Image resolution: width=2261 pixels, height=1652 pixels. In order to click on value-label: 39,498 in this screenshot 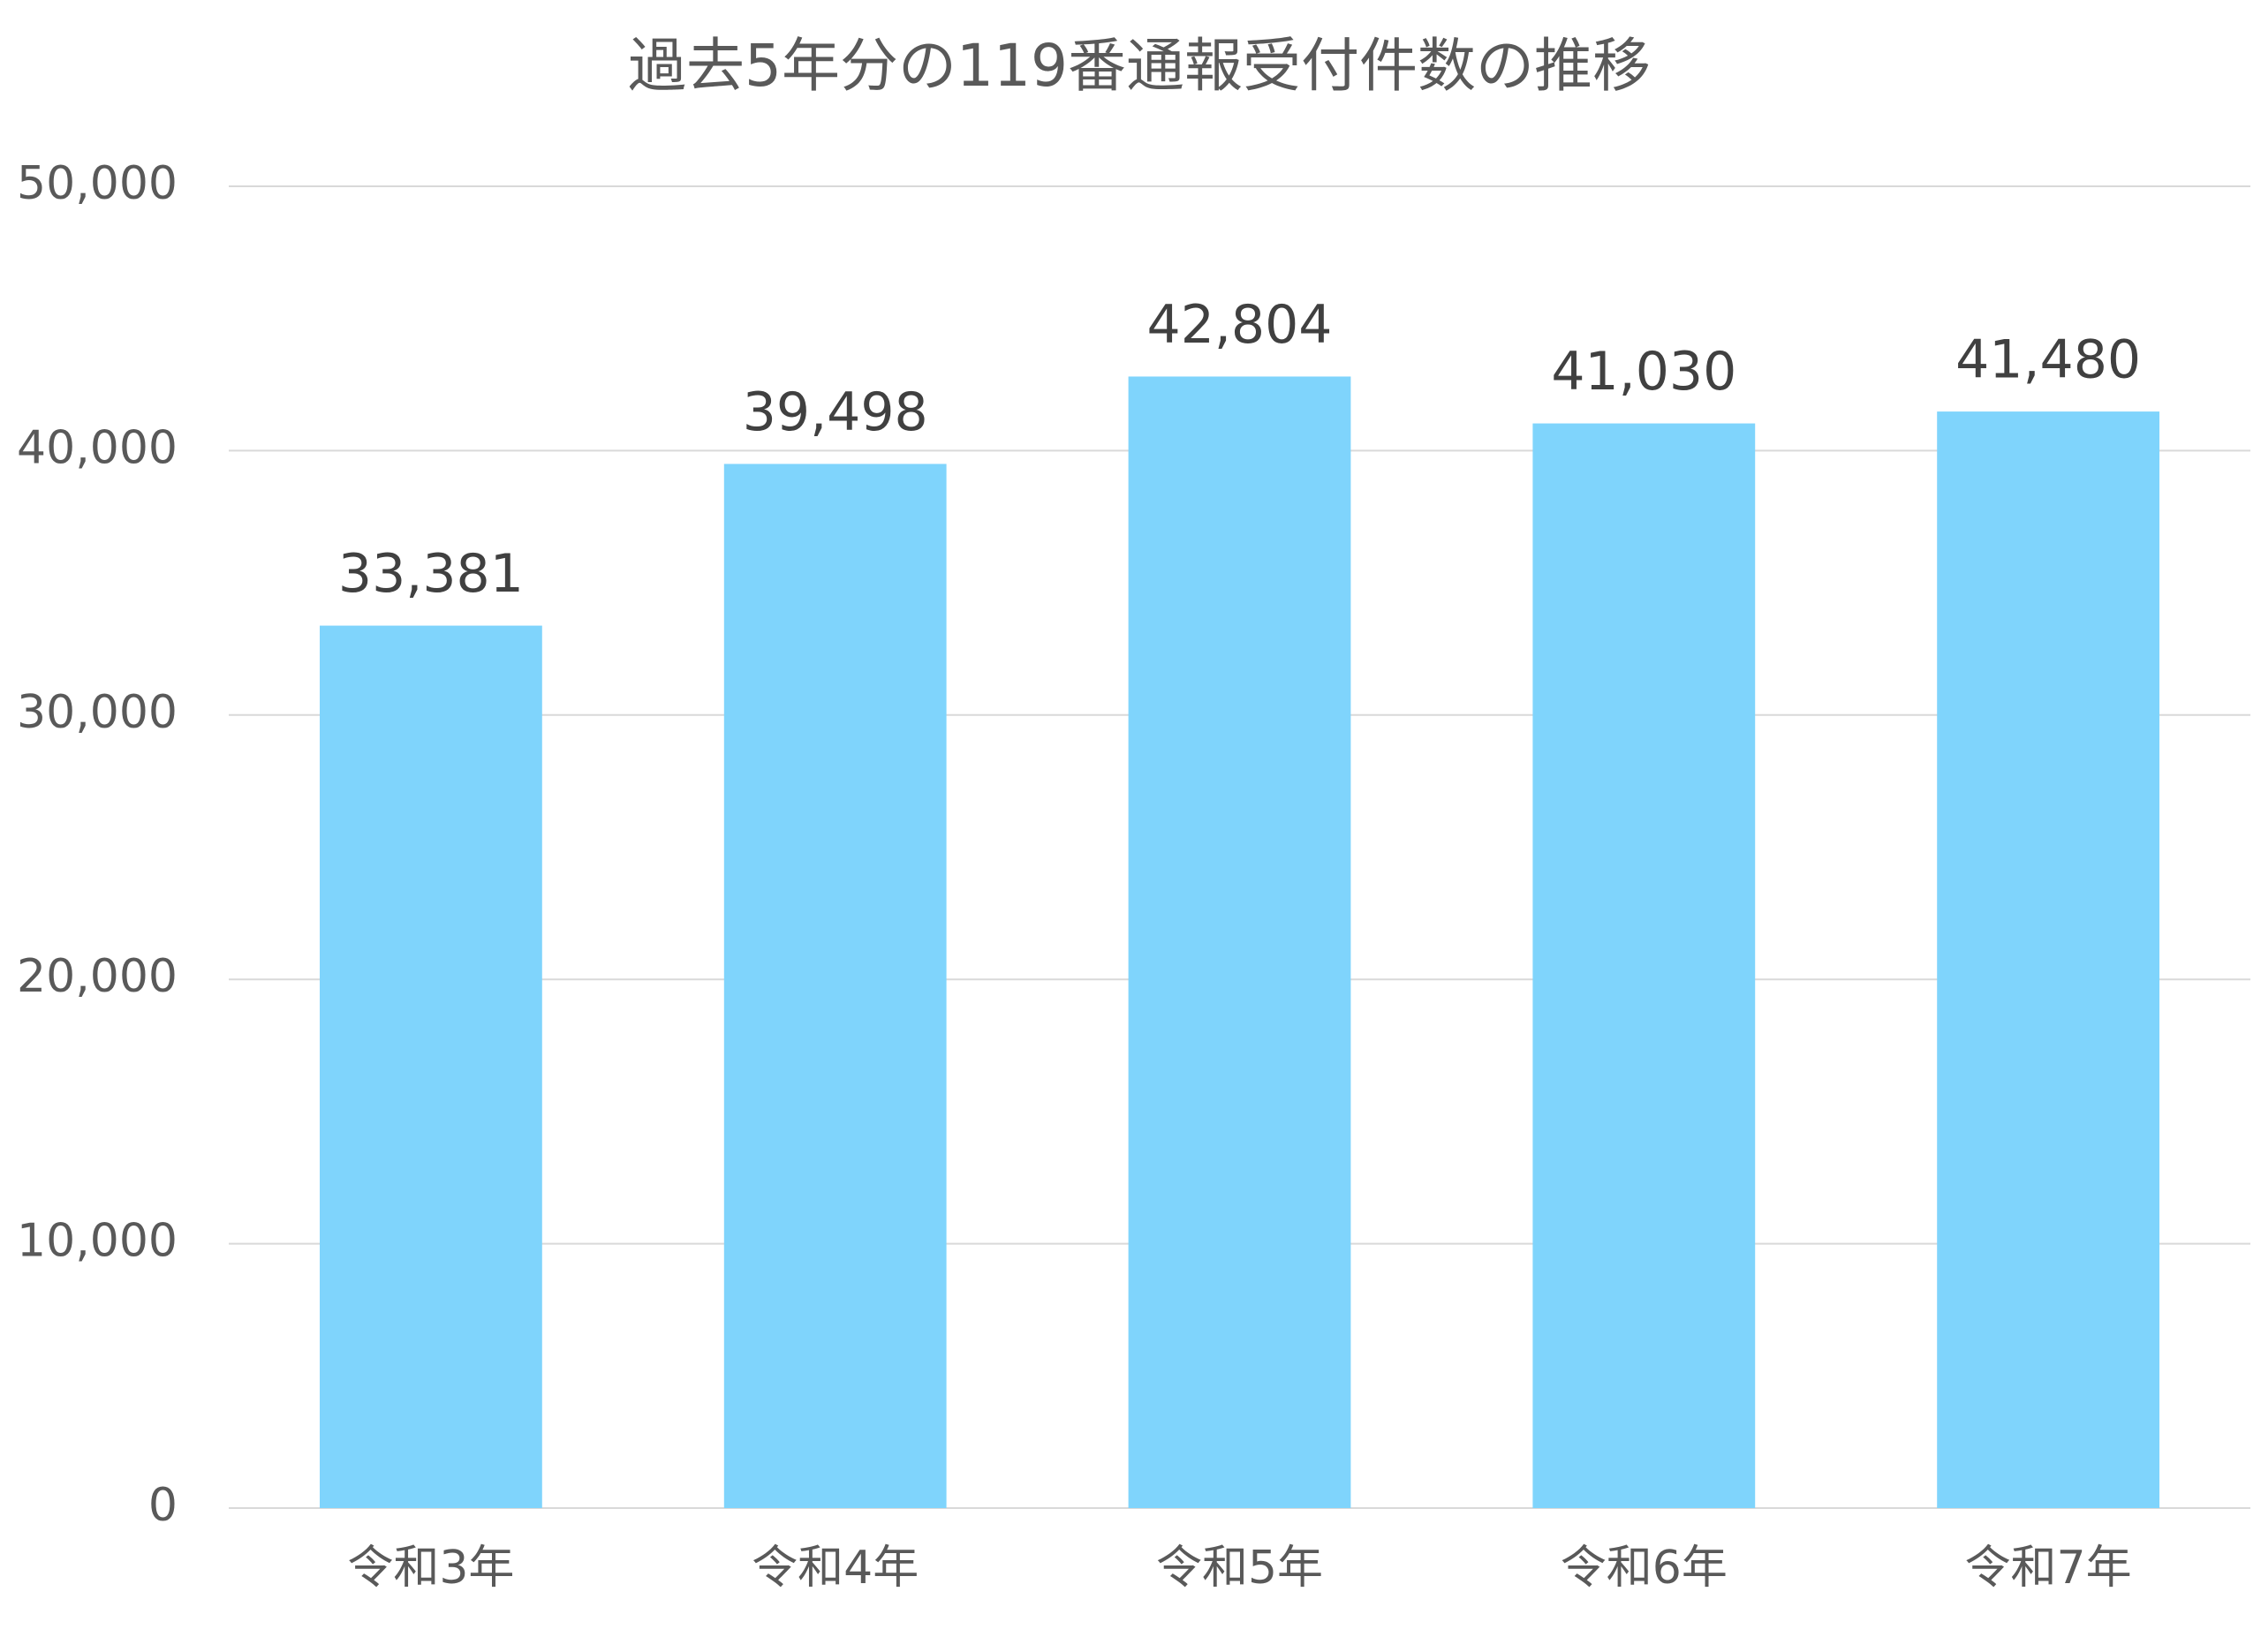, I will do `click(835, 412)`.